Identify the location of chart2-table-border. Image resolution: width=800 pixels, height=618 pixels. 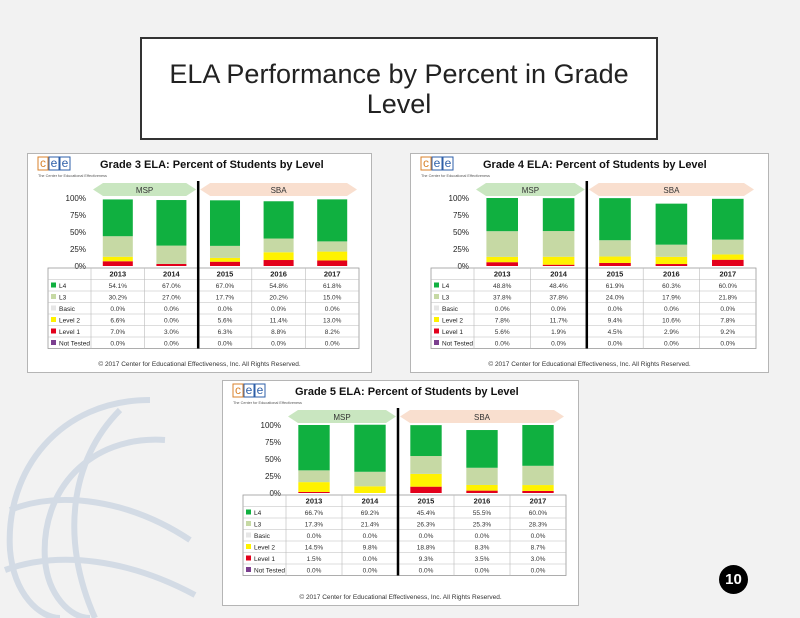
(404, 535).